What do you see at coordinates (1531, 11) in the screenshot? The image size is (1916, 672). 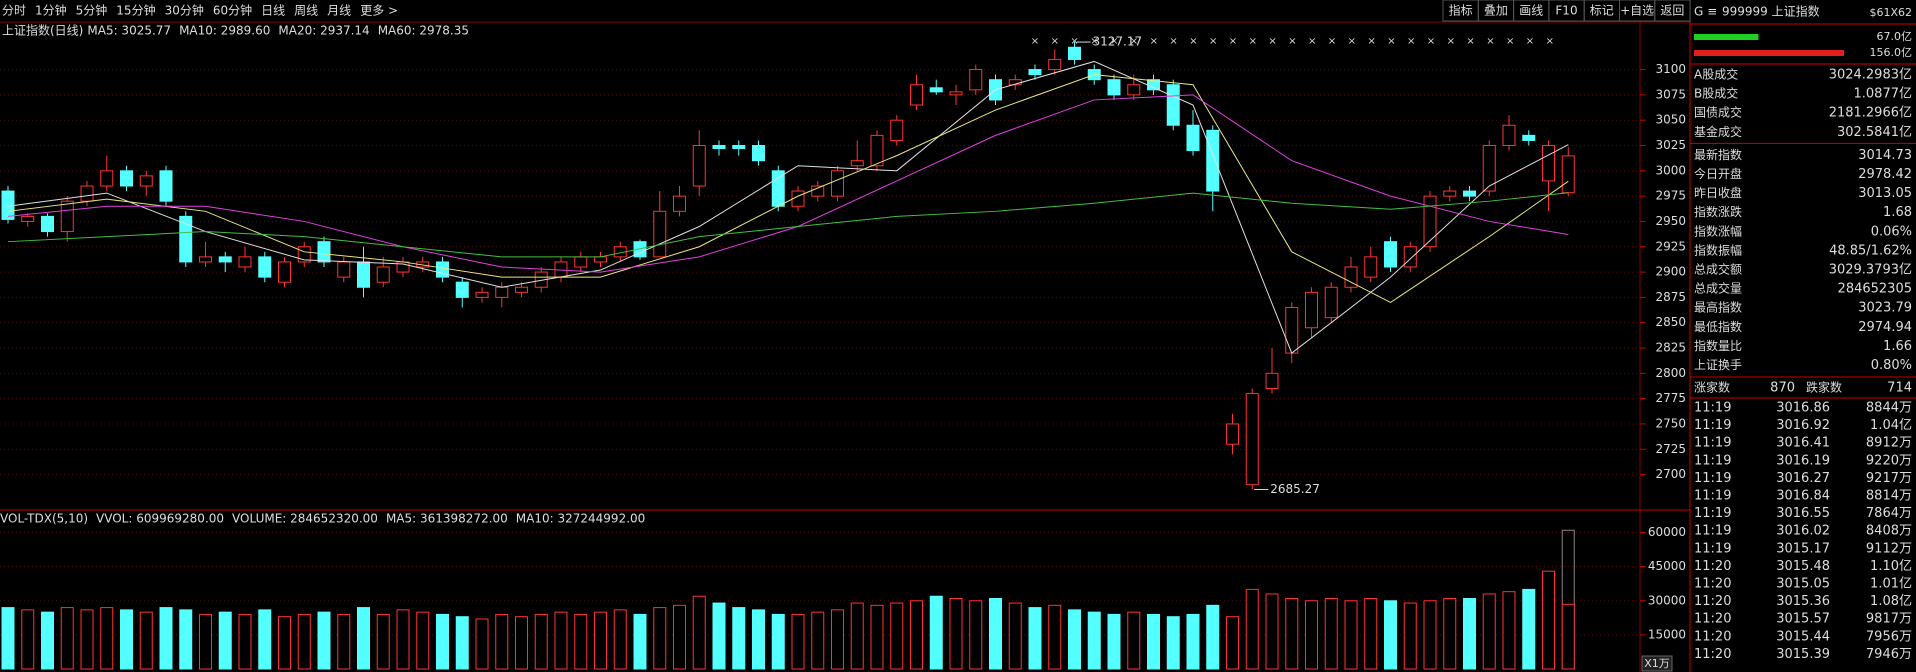 I see `tool-button: 画线` at bounding box center [1531, 11].